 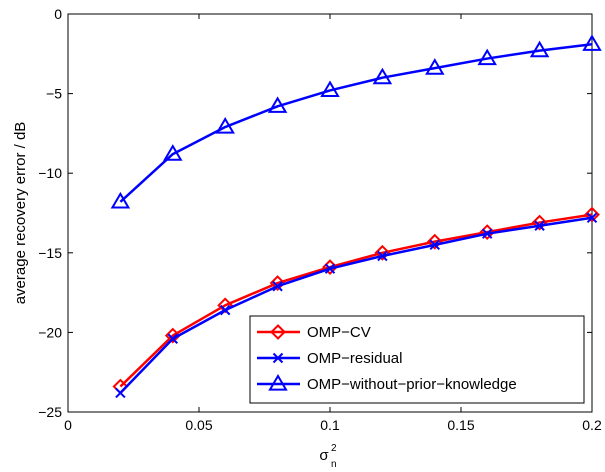 I want to click on legend-label: OMP−without−prior−knowledge, so click(x=412, y=384).